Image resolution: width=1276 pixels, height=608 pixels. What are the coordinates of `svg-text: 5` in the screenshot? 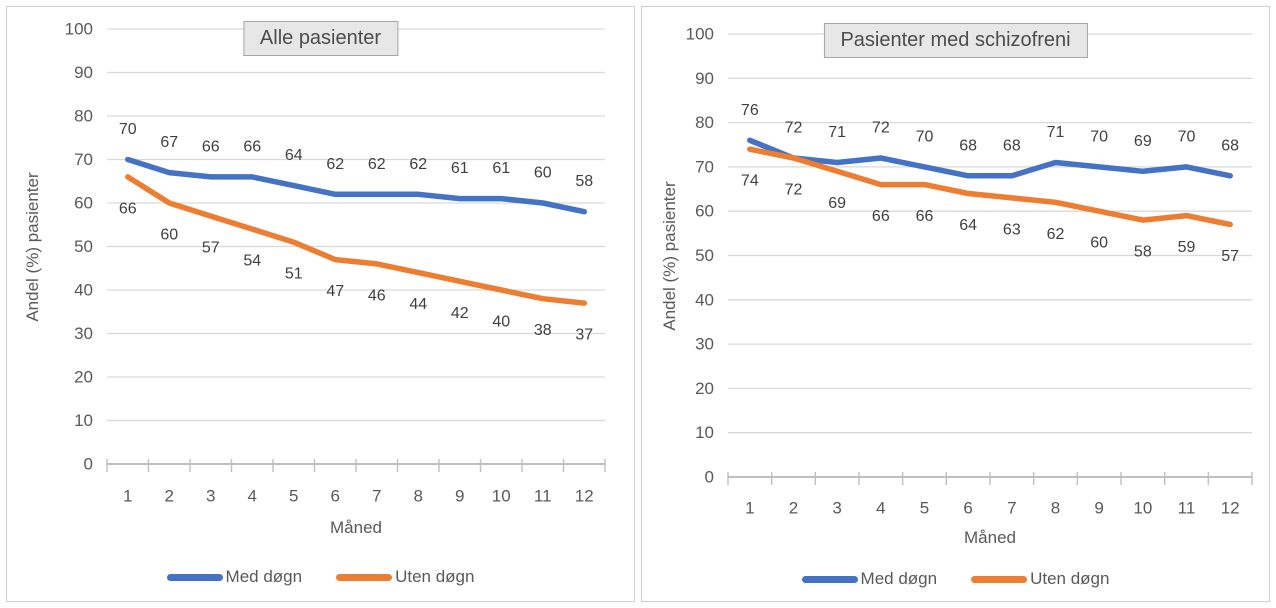 It's located at (924, 508).